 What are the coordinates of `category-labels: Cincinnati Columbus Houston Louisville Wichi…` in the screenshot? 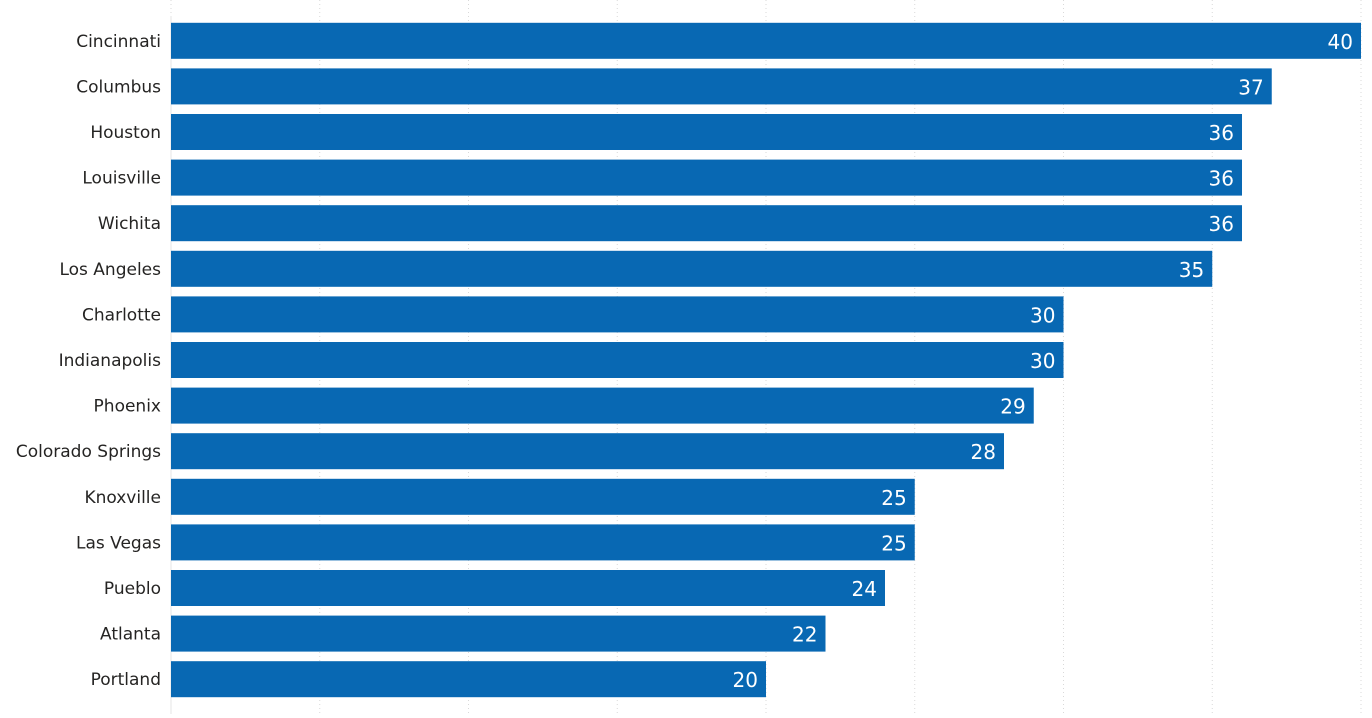 It's located at (88, 361).